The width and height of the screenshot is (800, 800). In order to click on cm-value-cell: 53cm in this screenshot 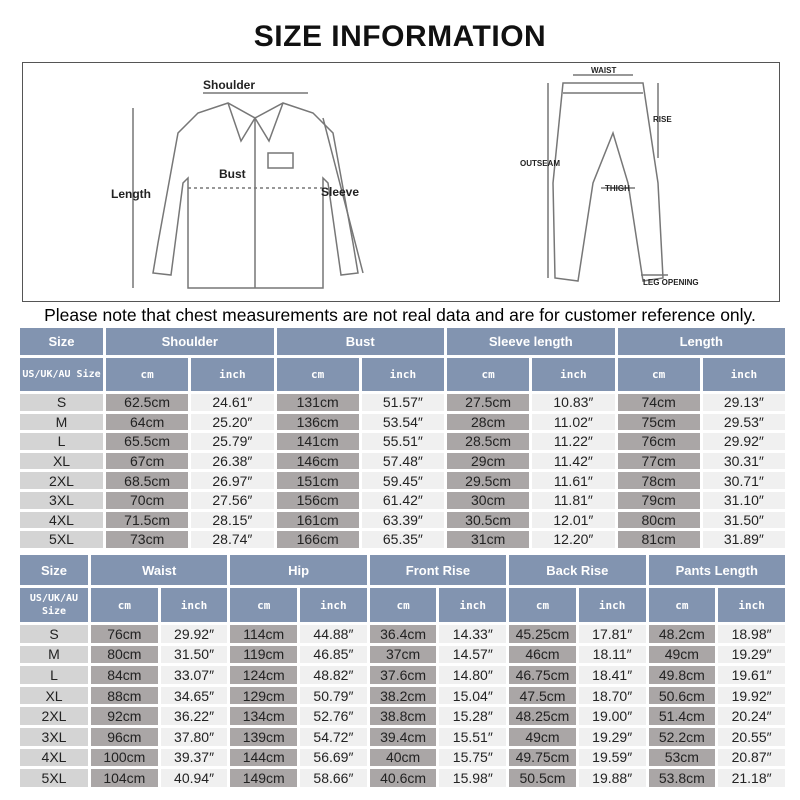, I will do `click(682, 757)`.